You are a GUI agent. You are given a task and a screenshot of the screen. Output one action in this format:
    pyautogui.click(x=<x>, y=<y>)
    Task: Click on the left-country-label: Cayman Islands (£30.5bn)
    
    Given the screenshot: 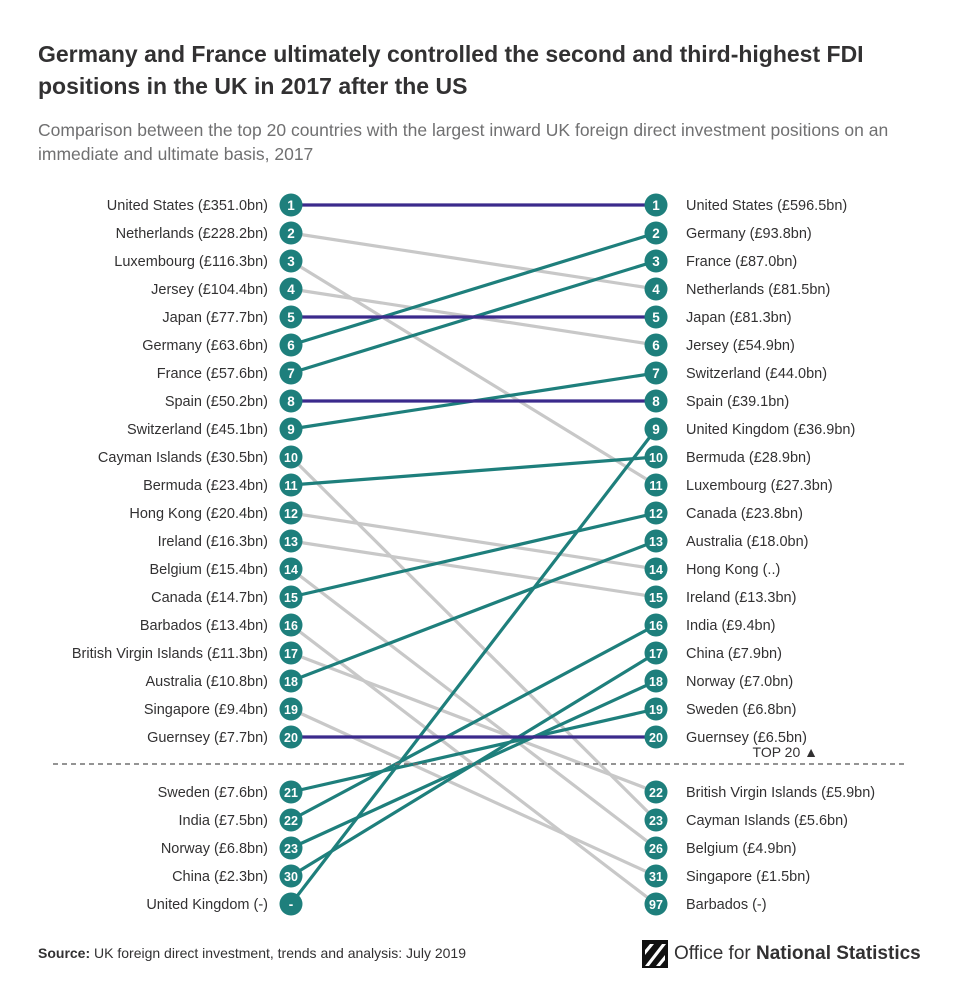 What is the action you would take?
    pyautogui.click(x=183, y=458)
    